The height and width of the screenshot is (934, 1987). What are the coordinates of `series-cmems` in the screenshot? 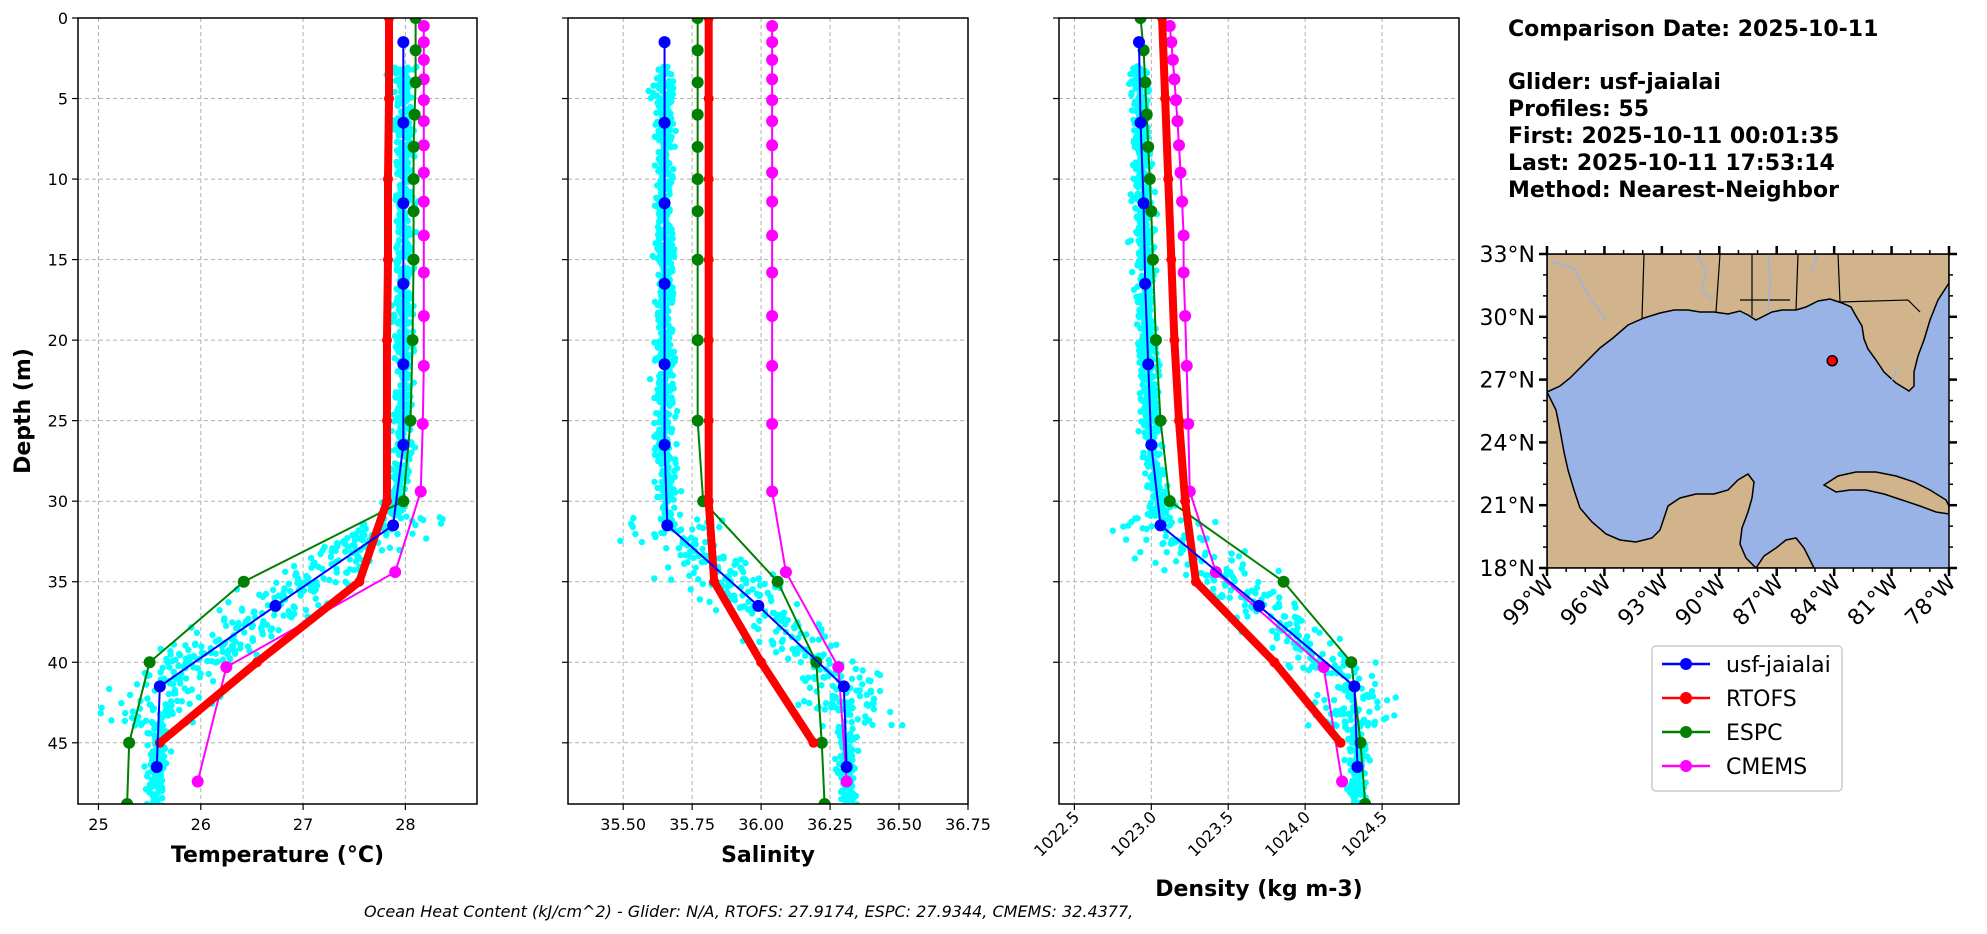 It's located at (310, 404).